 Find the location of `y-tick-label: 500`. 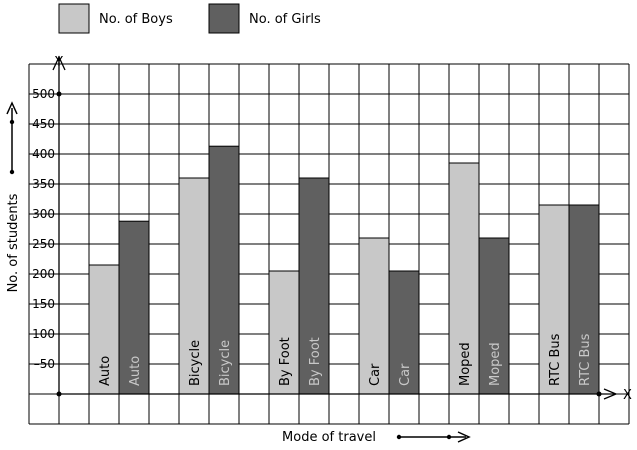

y-tick-label: 500 is located at coordinates (43, 94).